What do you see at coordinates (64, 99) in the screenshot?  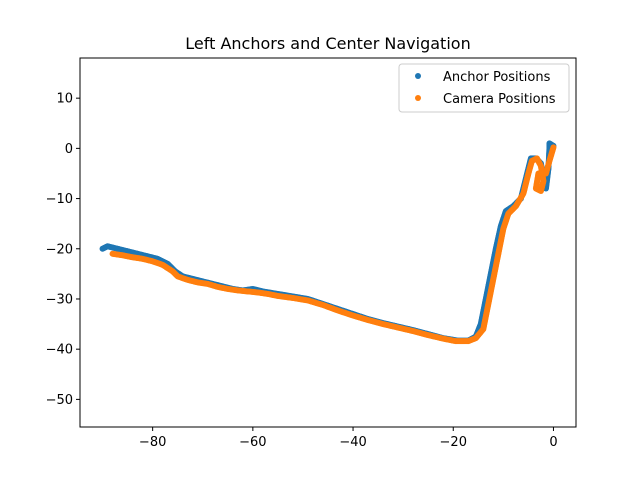 I see `y-tick-label: 10` at bounding box center [64, 99].